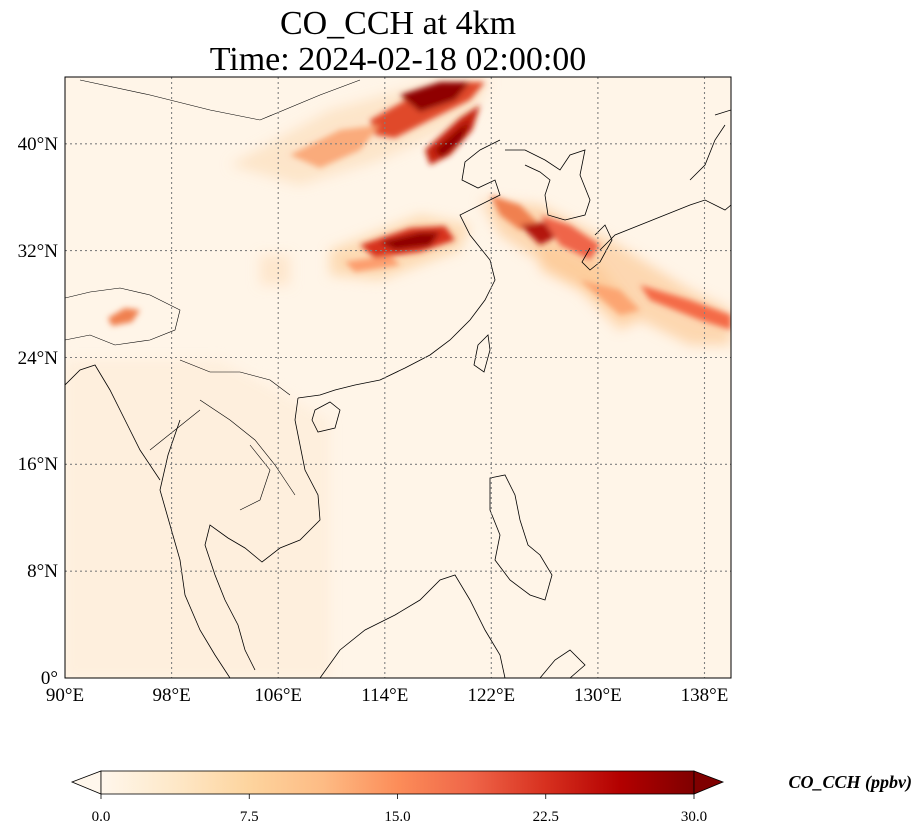 The width and height of the screenshot is (921, 836). What do you see at coordinates (38, 464) in the screenshot?
I see `lat-tick-label: 16°N` at bounding box center [38, 464].